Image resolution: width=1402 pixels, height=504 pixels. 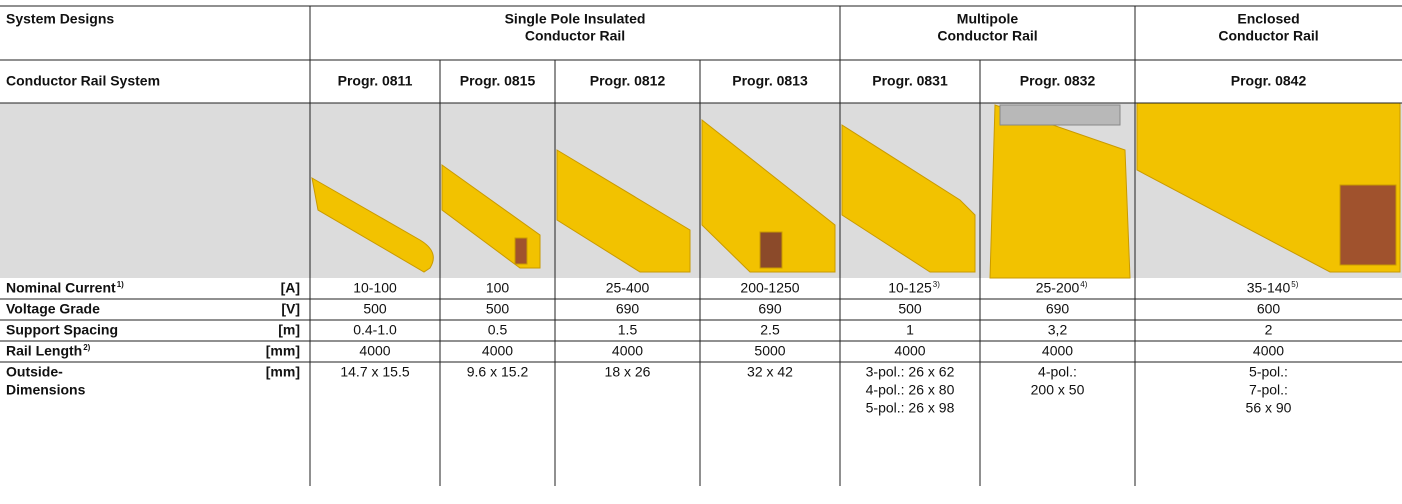 I want to click on cell-value: 0.5, so click(x=498, y=330).